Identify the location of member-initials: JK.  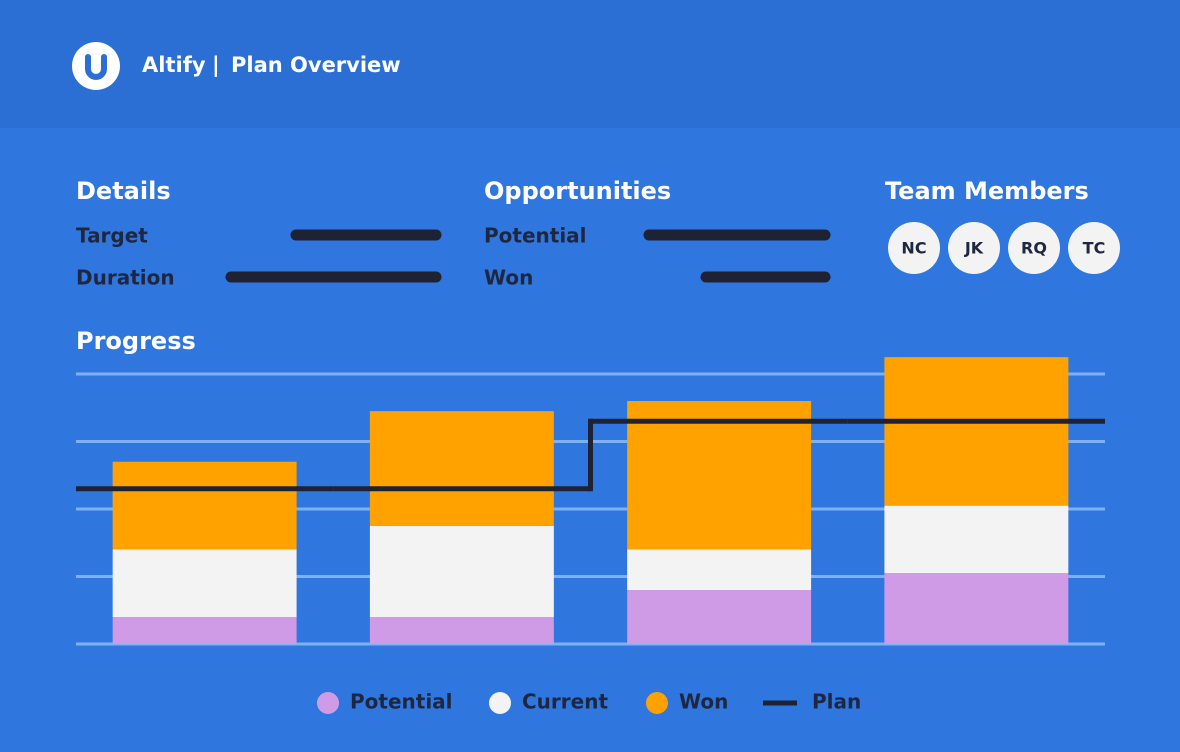
(974, 248).